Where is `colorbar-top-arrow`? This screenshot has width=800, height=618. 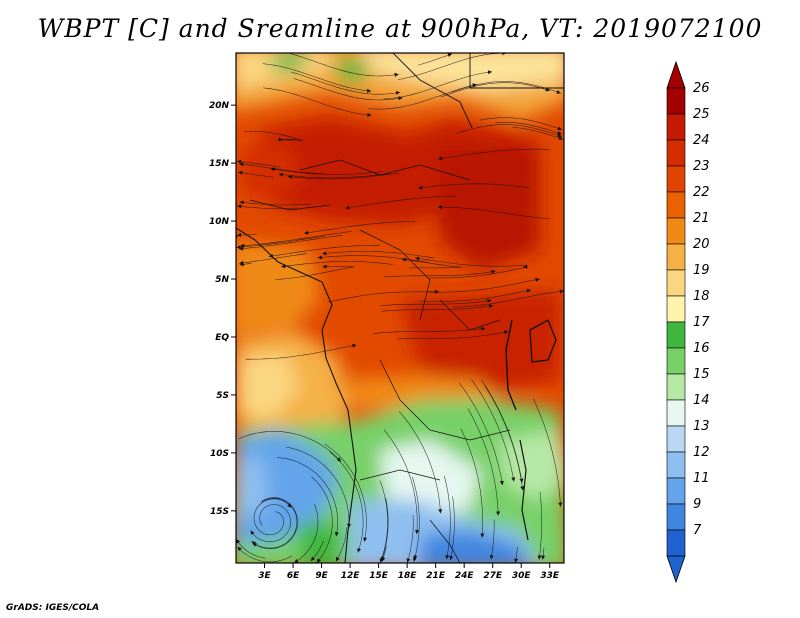
colorbar-top-arrow is located at coordinates (676, 74).